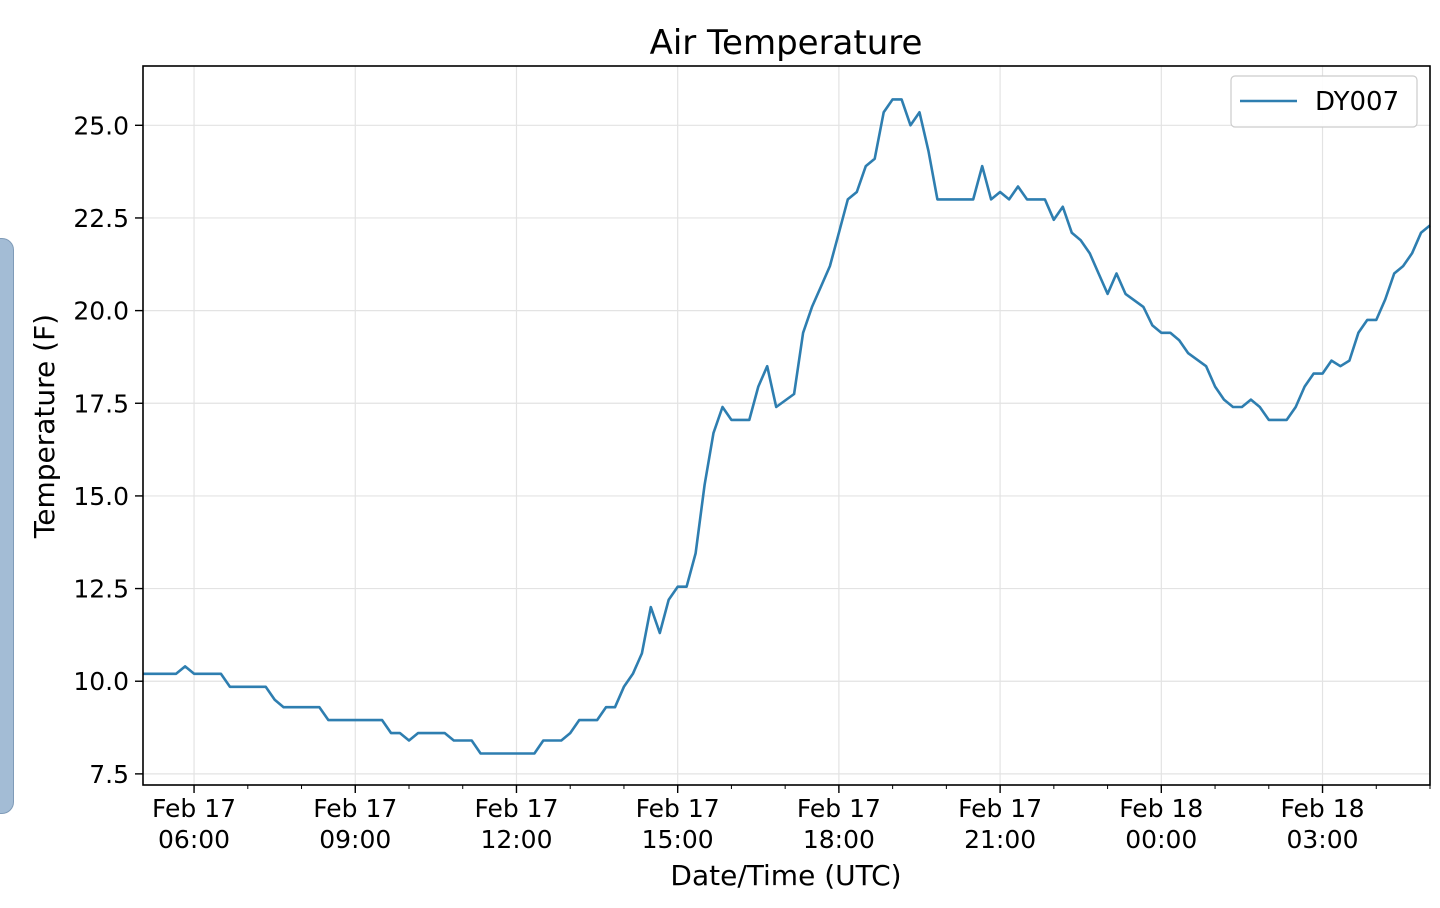  I want to click on y-tick-label: 15.0, so click(101, 496).